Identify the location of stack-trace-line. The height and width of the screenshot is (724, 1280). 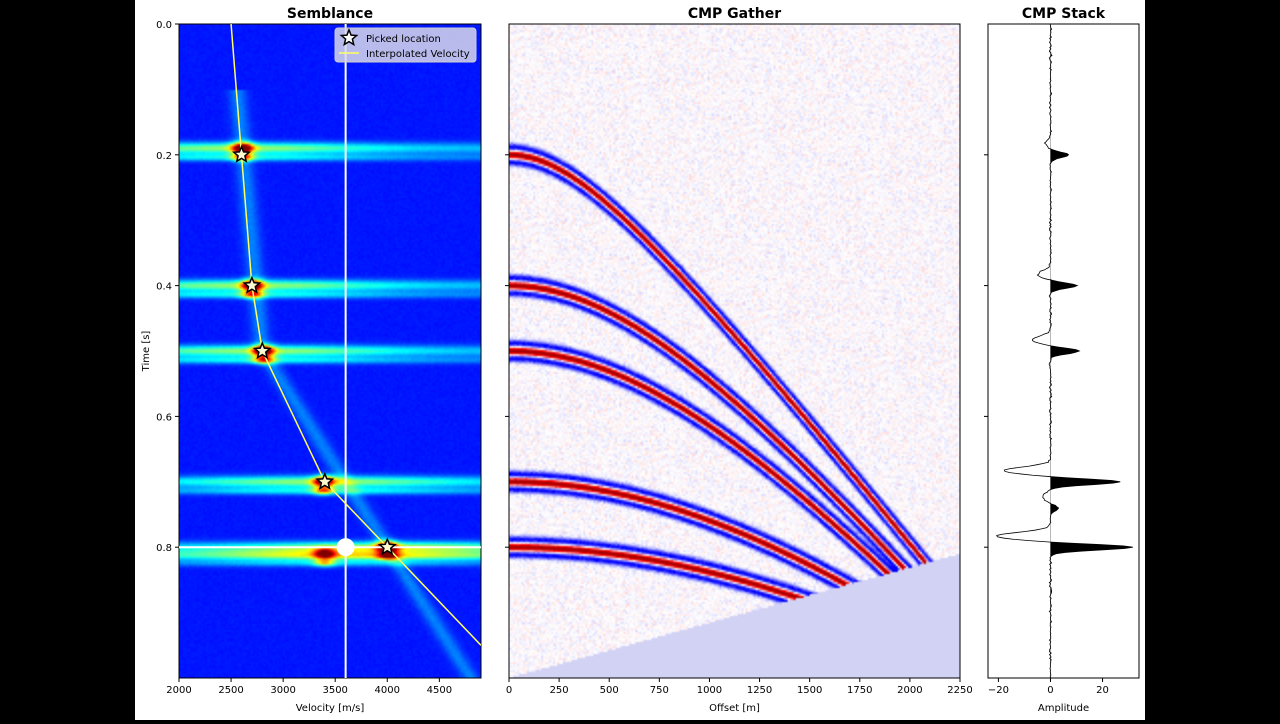
(1064, 351).